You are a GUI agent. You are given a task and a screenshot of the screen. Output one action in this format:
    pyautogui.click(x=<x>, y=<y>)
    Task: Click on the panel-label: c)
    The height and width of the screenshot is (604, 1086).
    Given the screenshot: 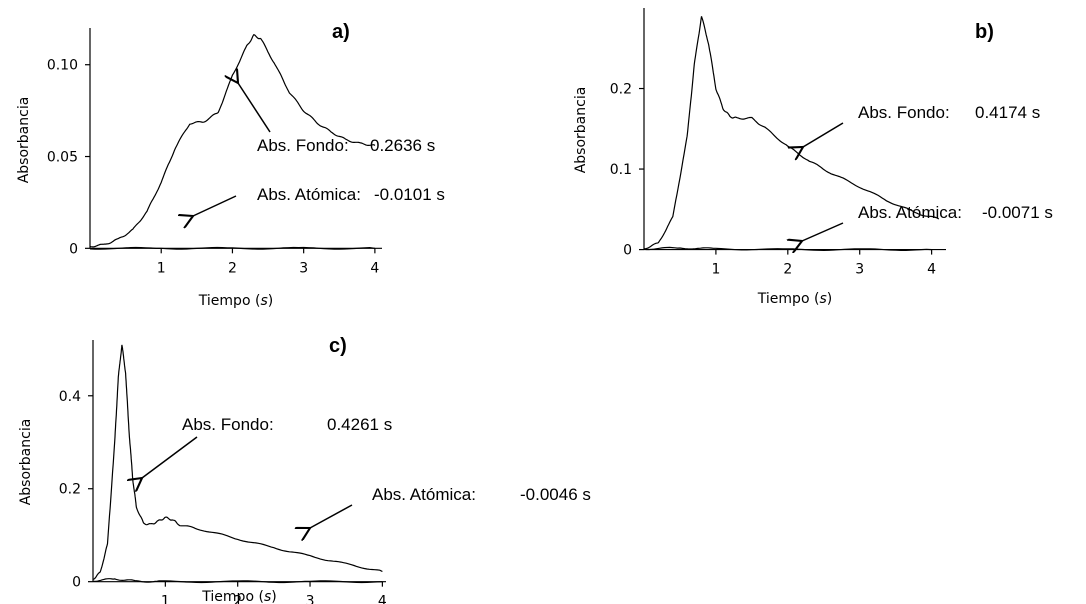 What is the action you would take?
    pyautogui.click(x=338, y=346)
    